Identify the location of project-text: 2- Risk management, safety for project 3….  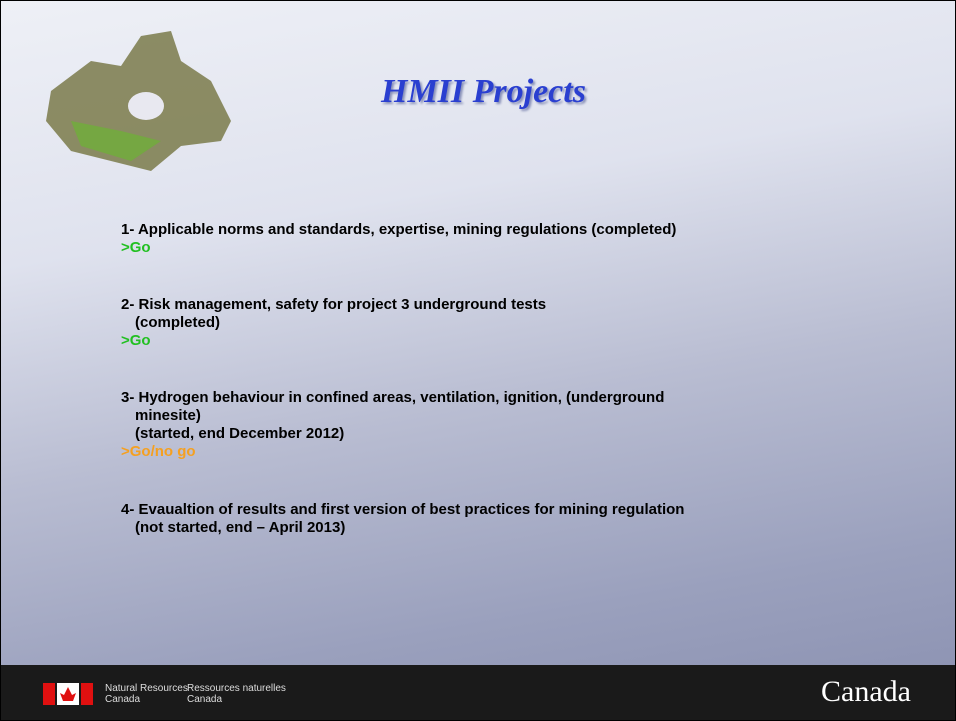
(334, 304).